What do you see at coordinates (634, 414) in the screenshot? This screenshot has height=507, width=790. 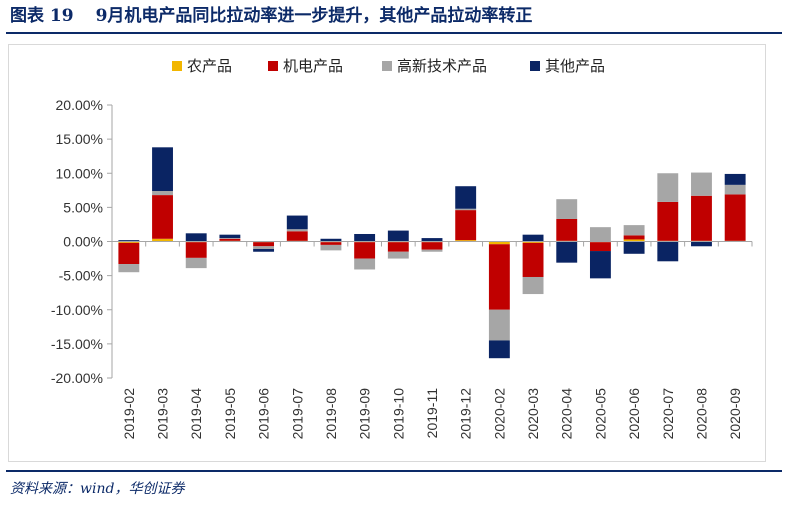 I see `x-tick-label: 2020-06` at bounding box center [634, 414].